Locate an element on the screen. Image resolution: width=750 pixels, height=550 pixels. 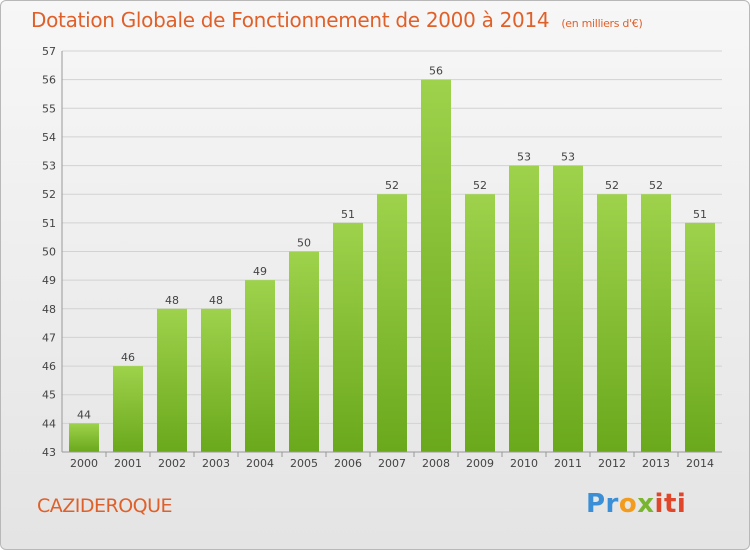
x-tick-label: 2014 is located at coordinates (700, 463).